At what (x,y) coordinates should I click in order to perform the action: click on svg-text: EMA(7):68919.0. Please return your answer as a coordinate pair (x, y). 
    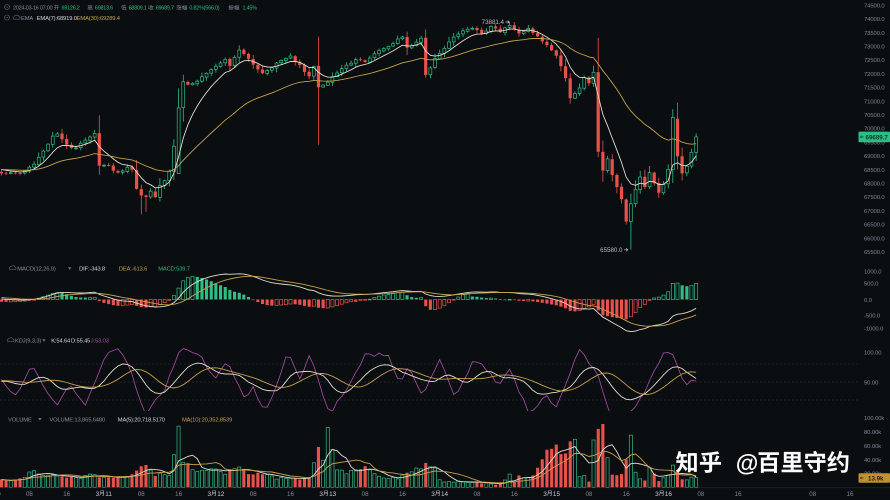
    Looking at the image, I should click on (57, 19).